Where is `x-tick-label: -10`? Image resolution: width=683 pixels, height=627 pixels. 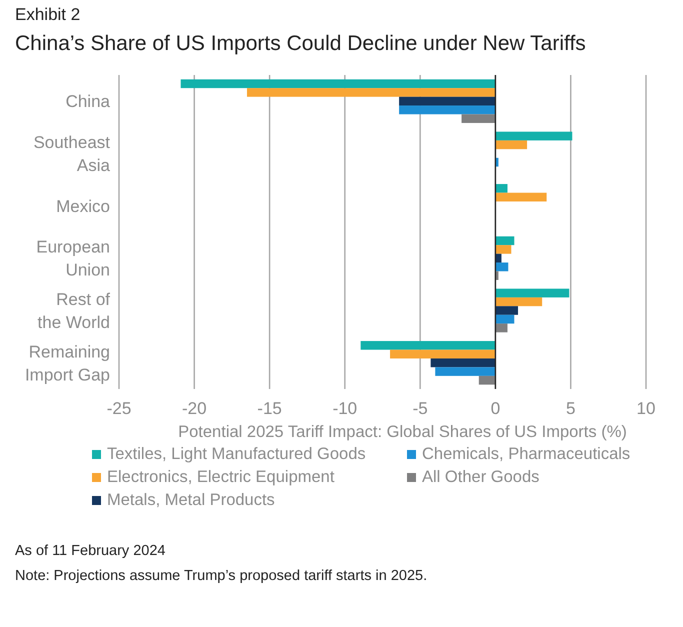 x-tick-label: -10 is located at coordinates (345, 408).